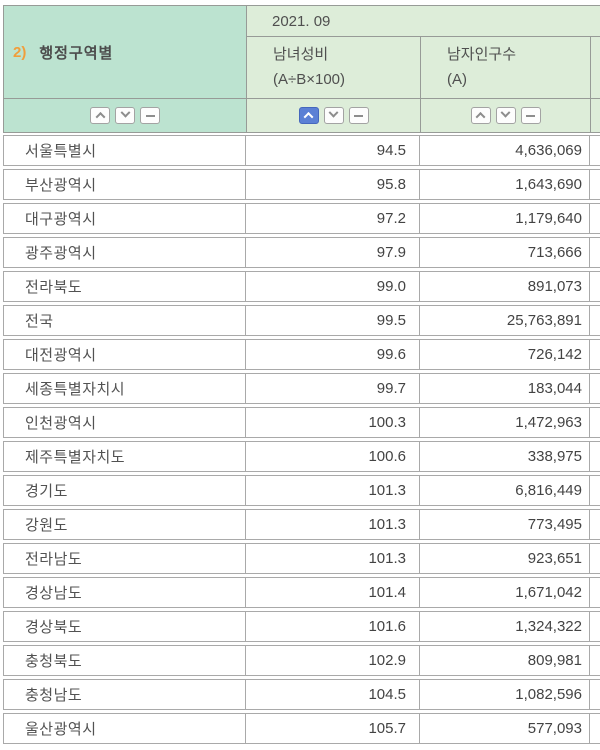 The image size is (600, 750). I want to click on dimension-title: 행정구역별, so click(76, 53).